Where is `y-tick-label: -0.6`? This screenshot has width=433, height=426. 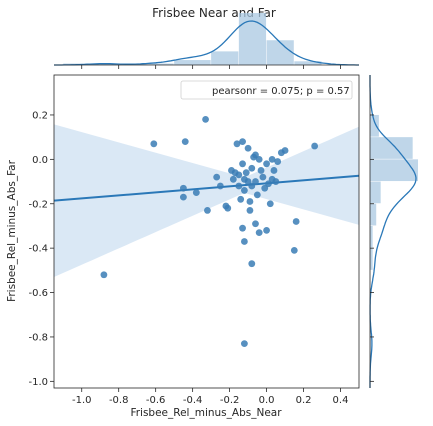
y-tick-label: -0.6 is located at coordinates (38, 293).